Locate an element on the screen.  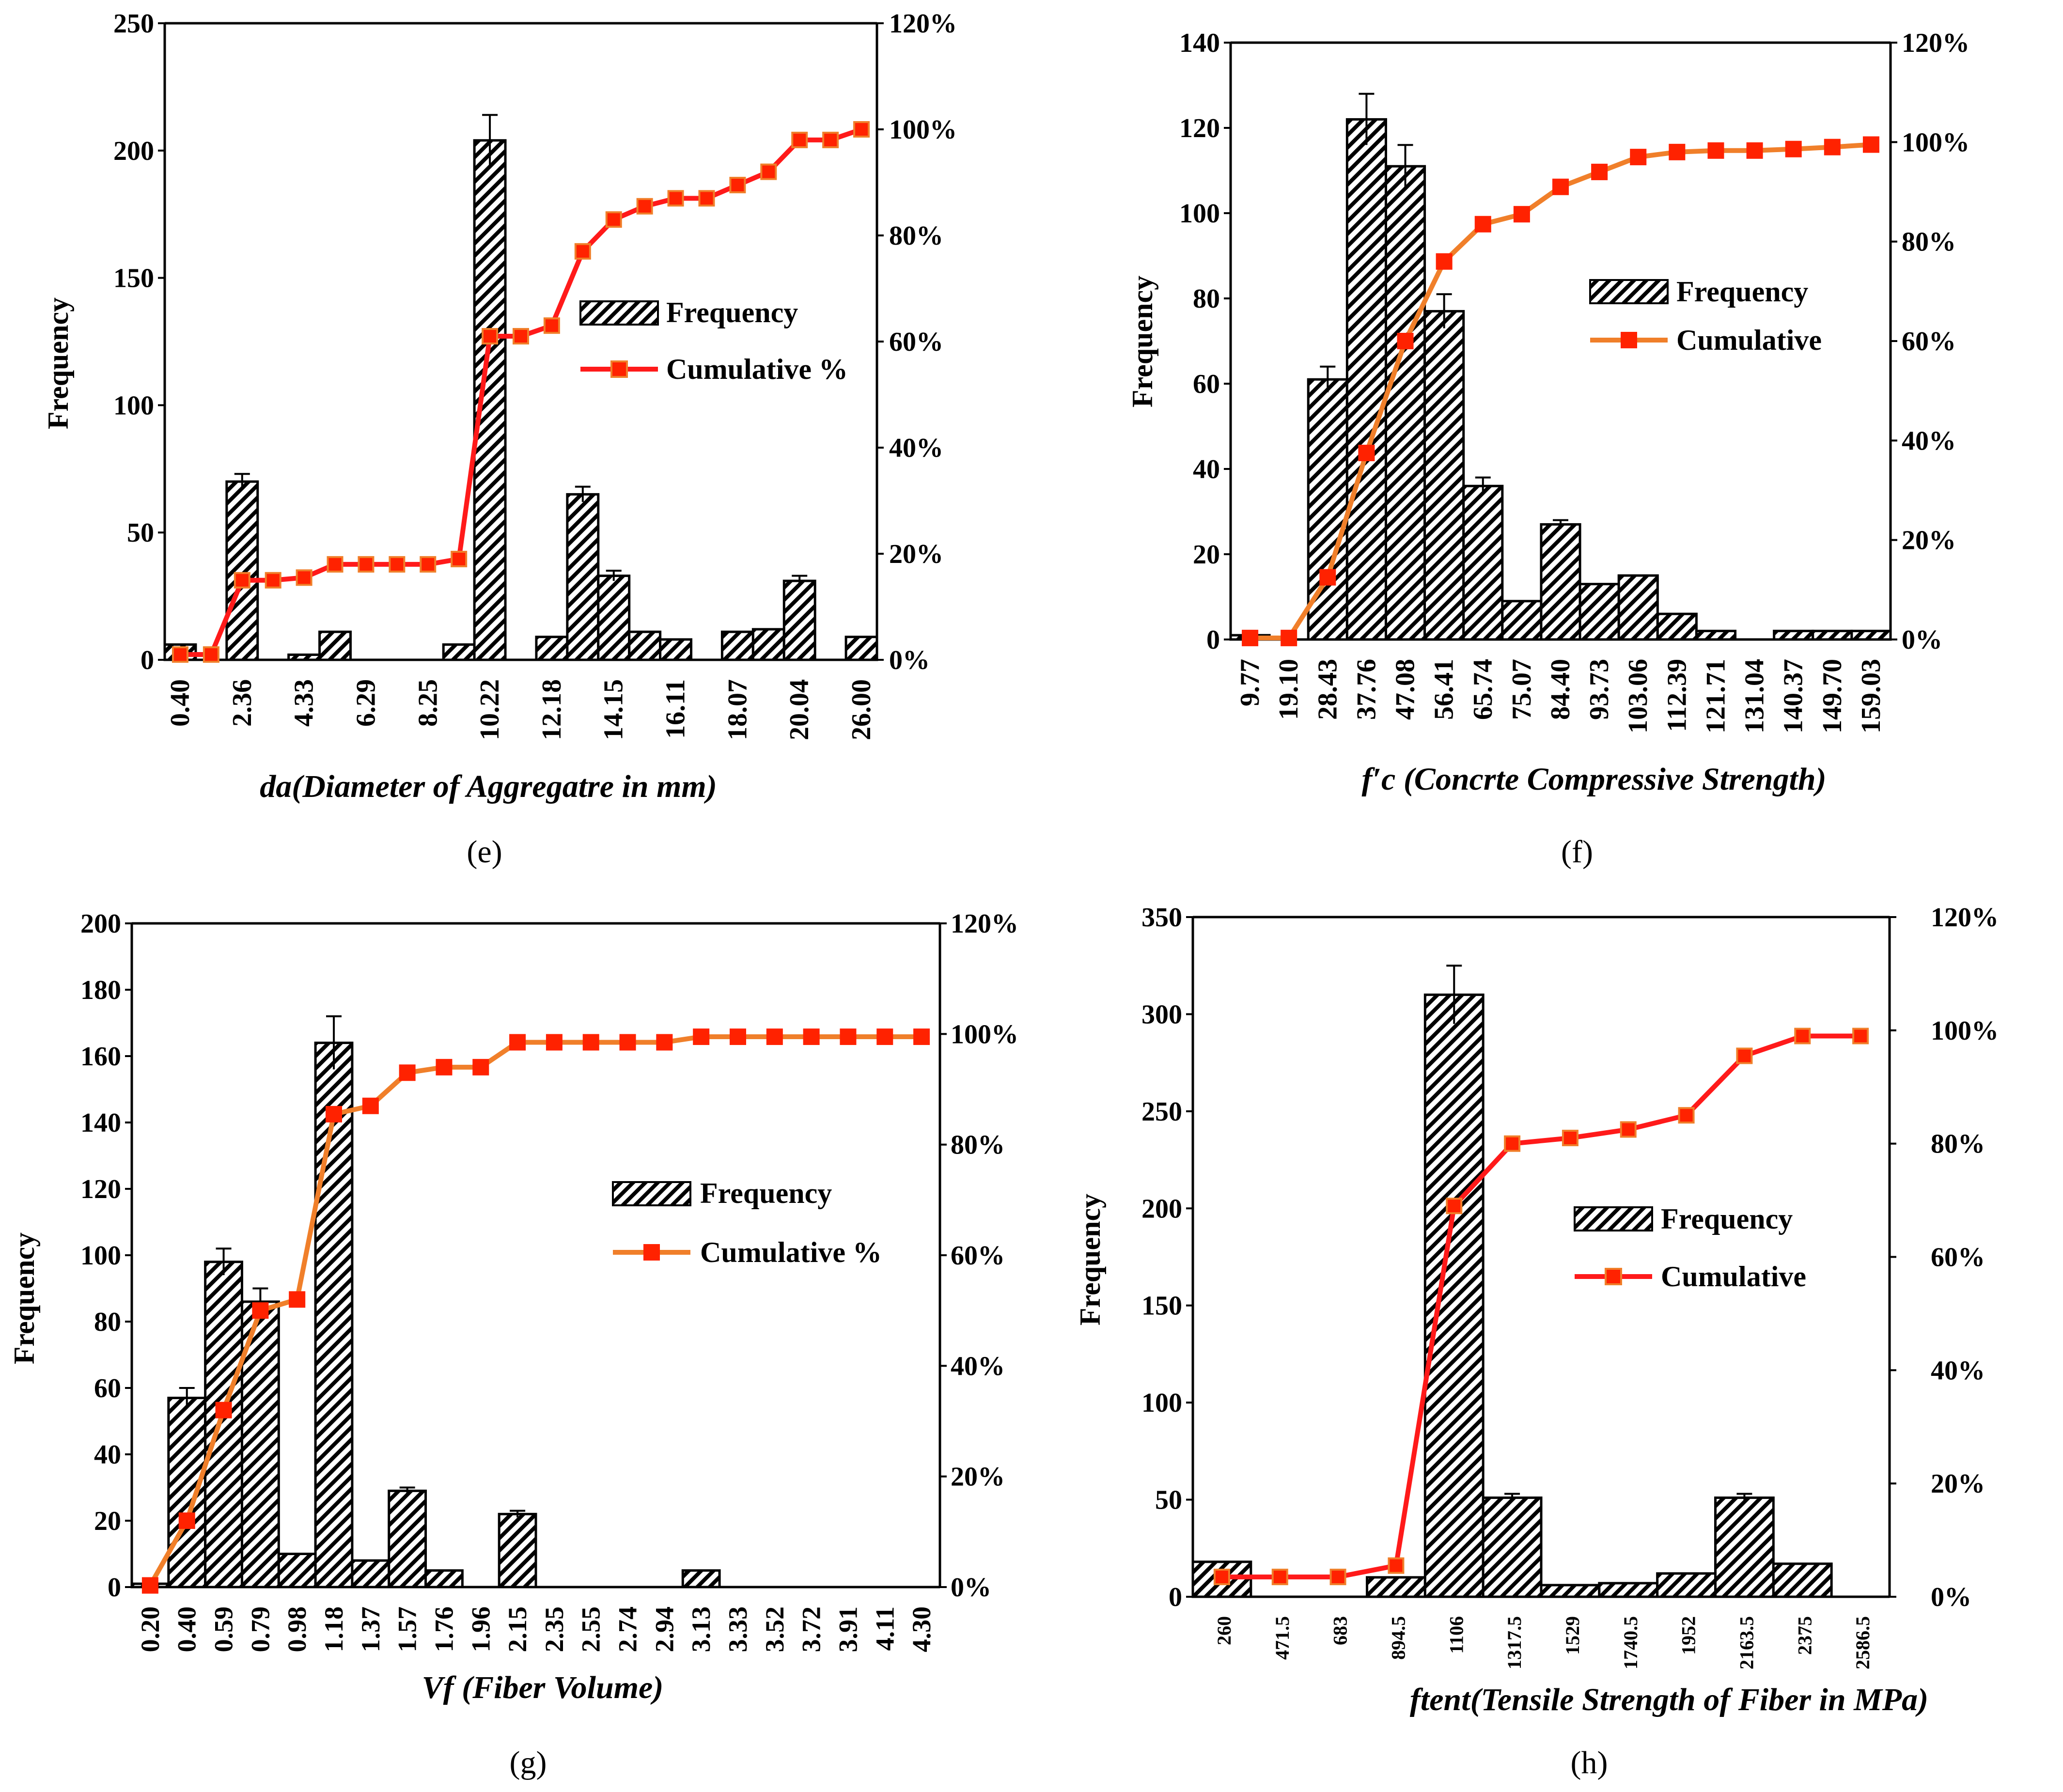
legend-marker-cumulative is located at coordinates (1629, 340).